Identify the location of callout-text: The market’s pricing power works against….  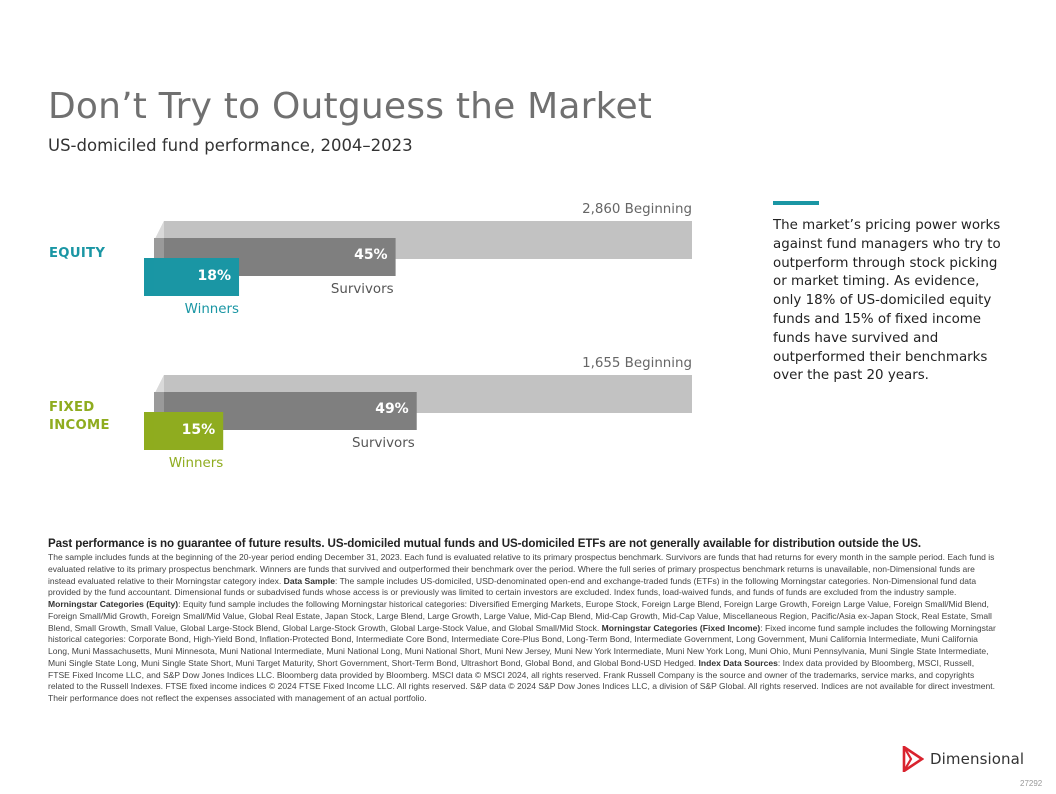
(887, 301).